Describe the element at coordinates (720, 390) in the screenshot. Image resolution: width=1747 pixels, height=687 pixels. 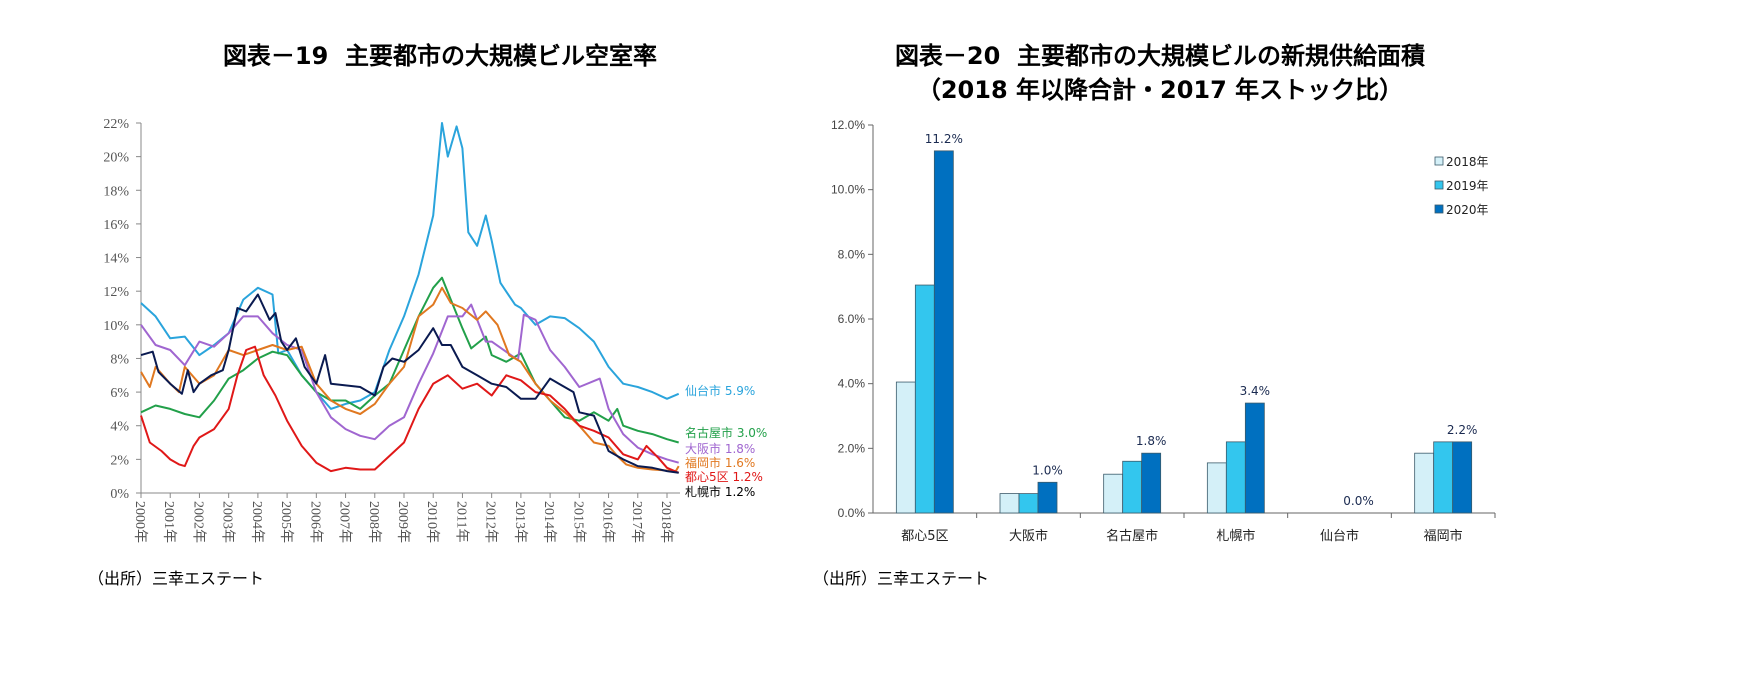
I see `series-end-label: 仙台市 5.9%` at that location.